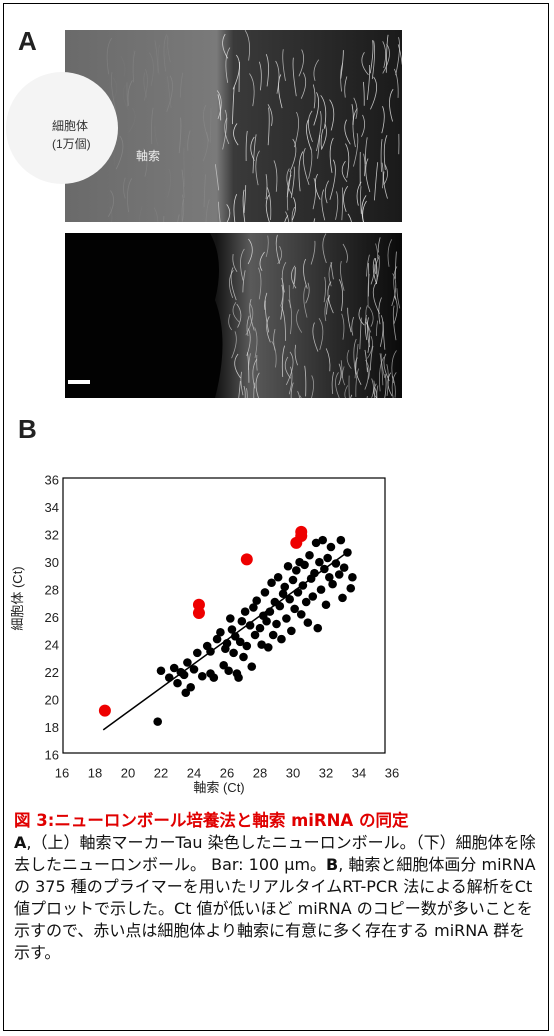 Image resolution: width=554 pixels, height=1036 pixels. Describe the element at coordinates (227, 772) in the screenshot. I see `x-tick-label: 26` at that location.